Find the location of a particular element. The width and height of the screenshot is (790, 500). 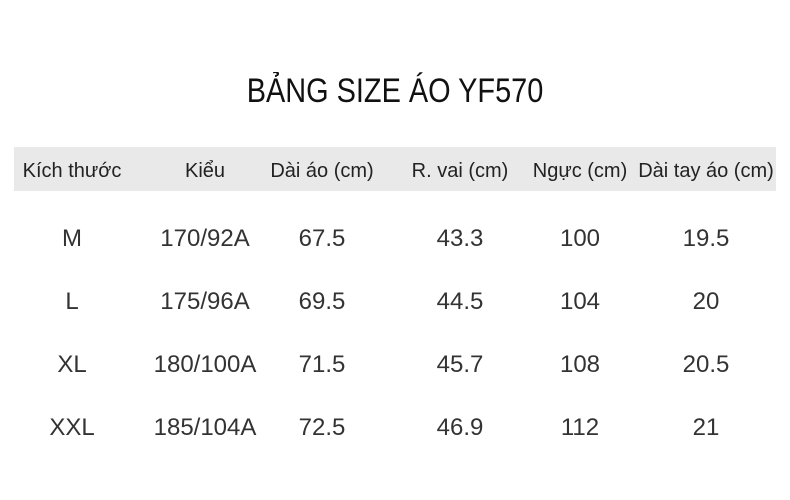

table-cell: XL is located at coordinates (72, 364).